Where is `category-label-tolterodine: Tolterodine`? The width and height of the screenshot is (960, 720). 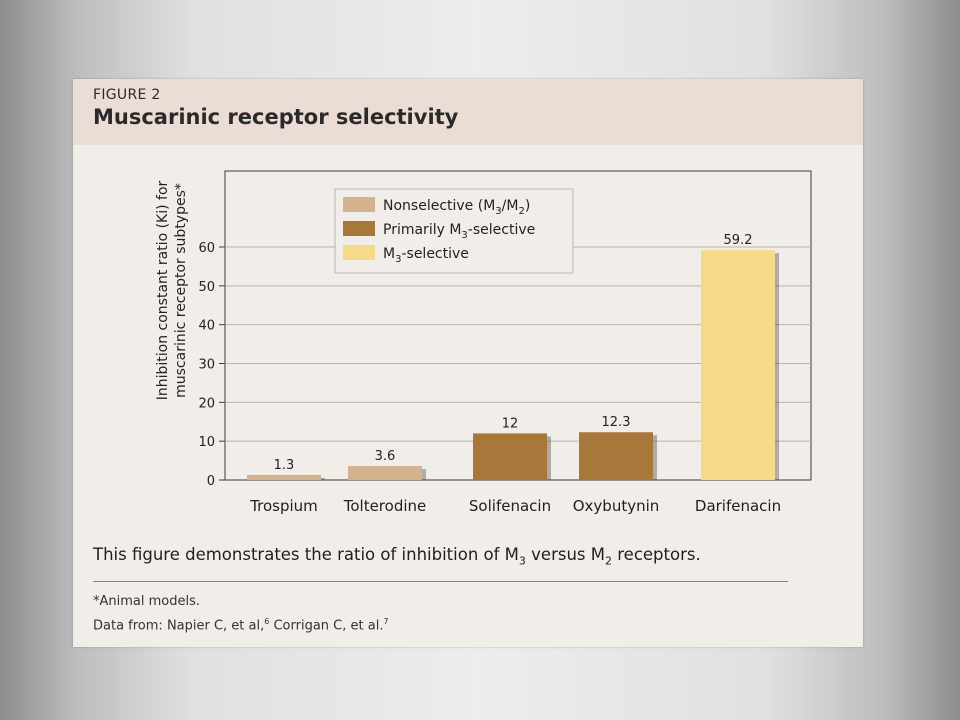
category-label-tolterodine: Tolterodine is located at coordinates (385, 506).